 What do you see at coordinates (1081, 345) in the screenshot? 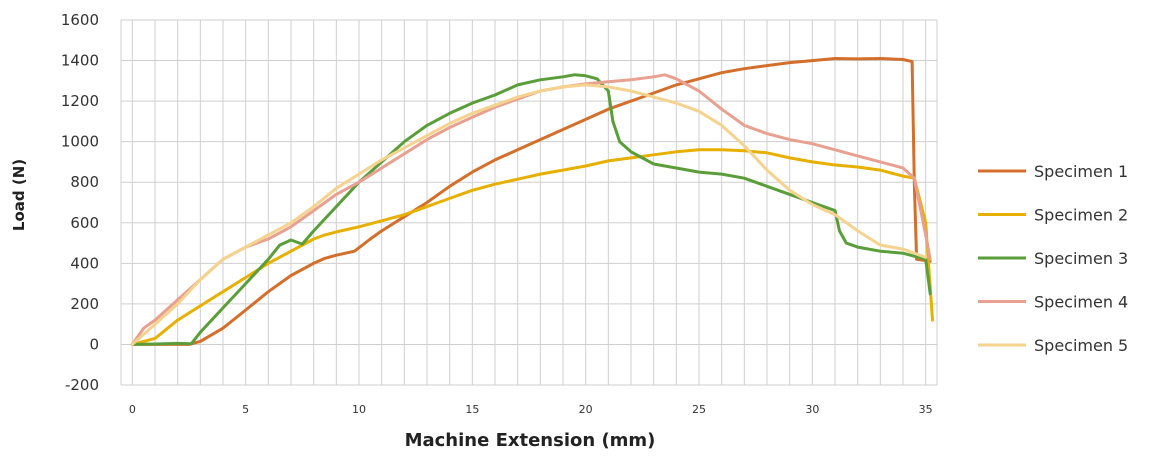
I see `legend-label: Specimen 5` at bounding box center [1081, 345].